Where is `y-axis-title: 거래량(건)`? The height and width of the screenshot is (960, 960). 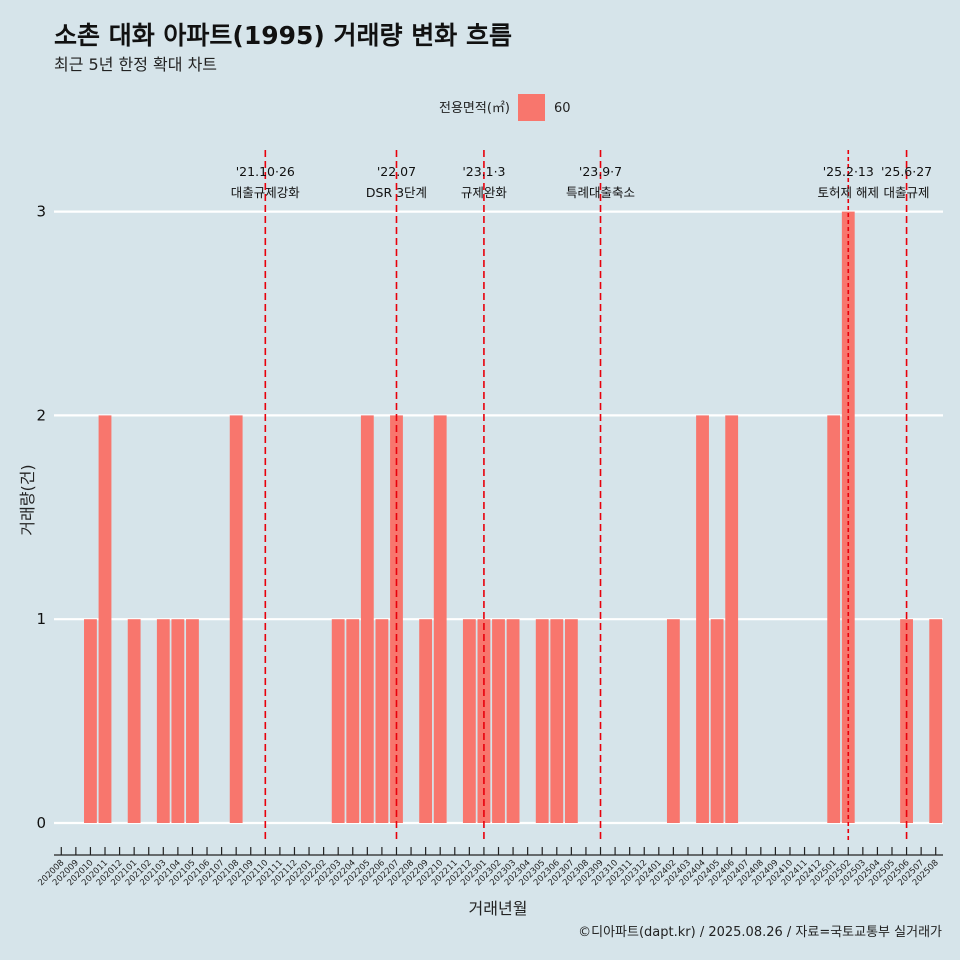 y-axis-title: 거래량(건) is located at coordinates (27, 499).